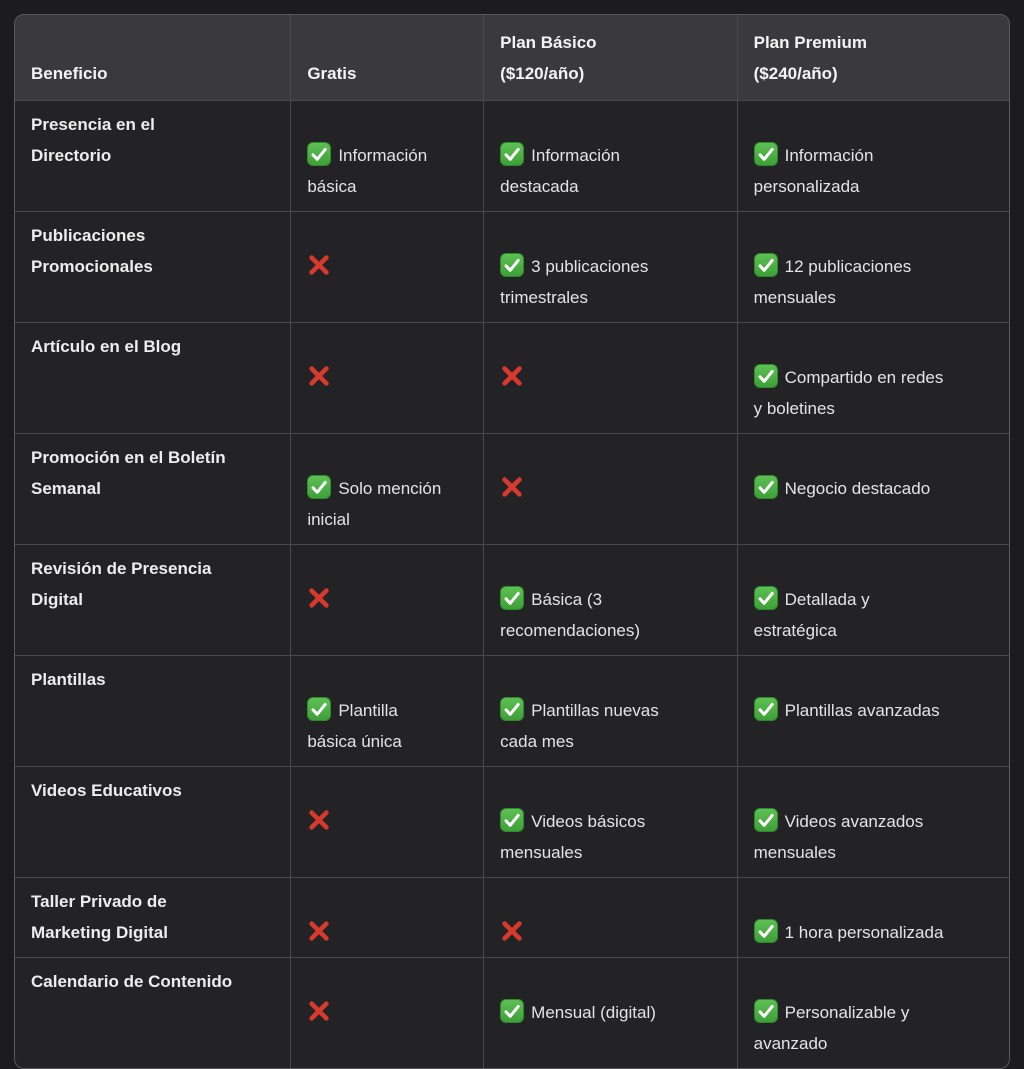 This screenshot has width=1024, height=1069. I want to click on benefit-cell: Artículo en el Blog, so click(153, 377).